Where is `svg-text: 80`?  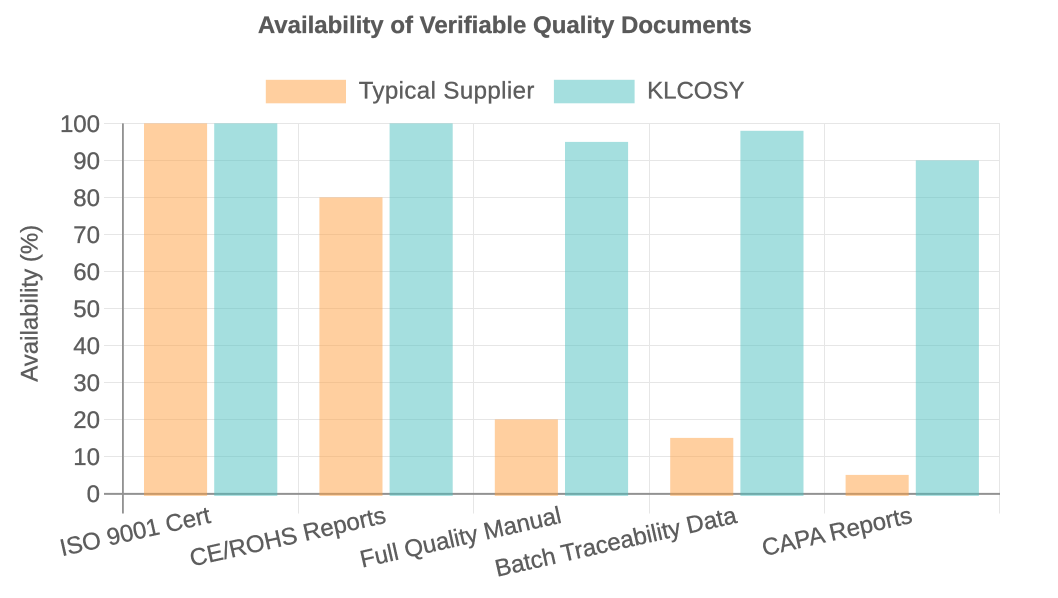 svg-text: 80 is located at coordinates (86, 198).